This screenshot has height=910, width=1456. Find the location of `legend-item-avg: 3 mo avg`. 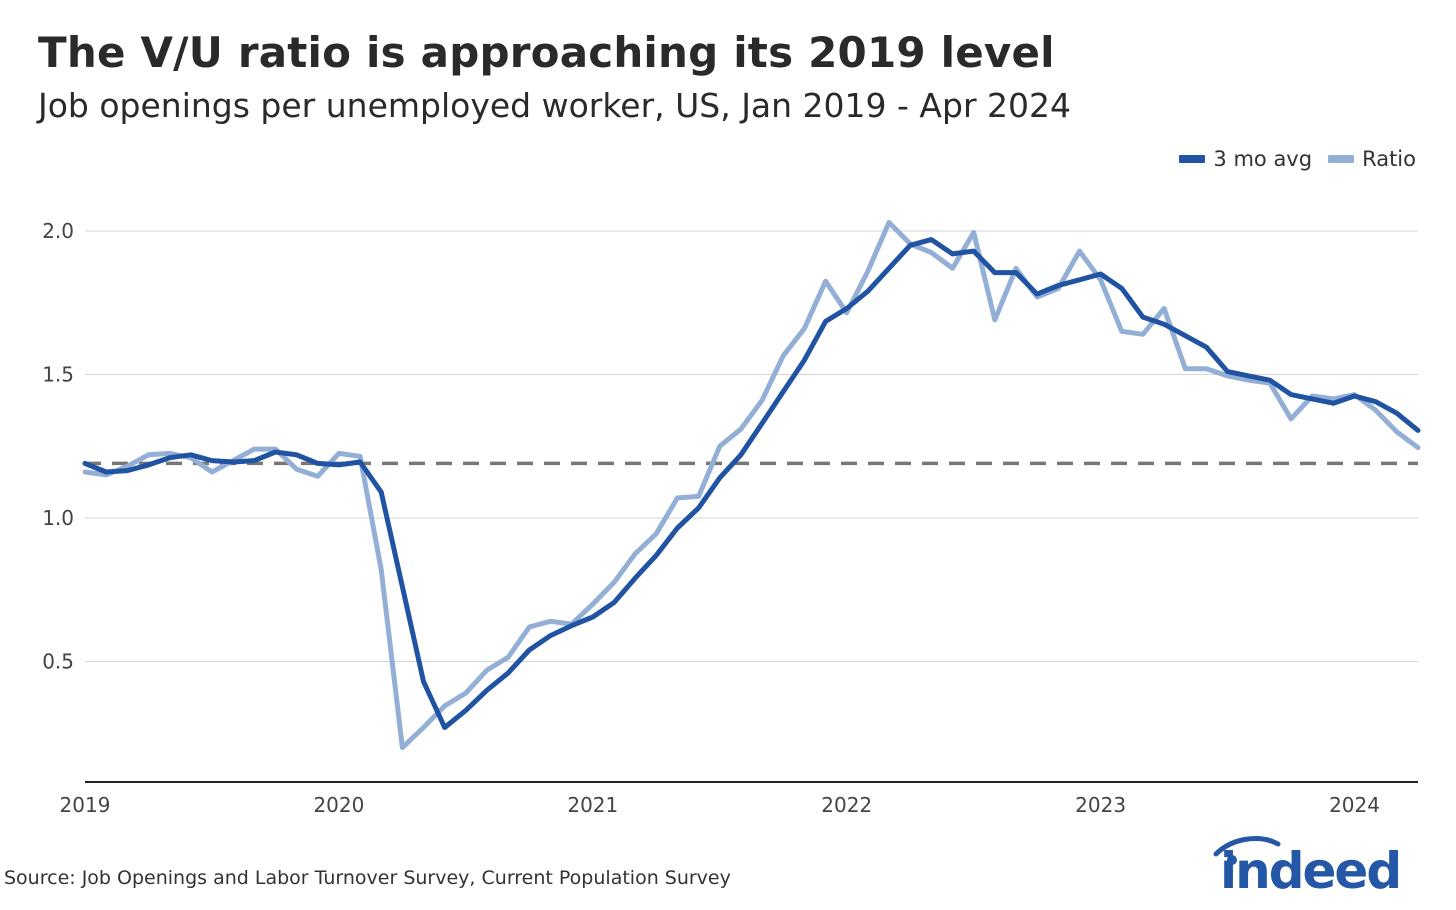

legend-item-avg: 3 mo avg is located at coordinates (1245, 159).